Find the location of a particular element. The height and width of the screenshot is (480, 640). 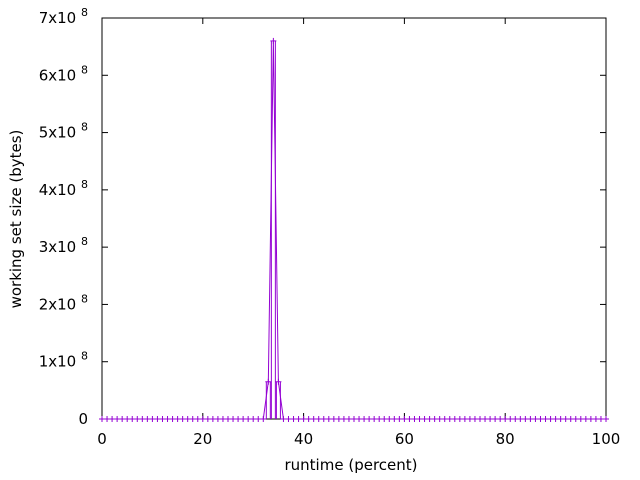

x-tick-label: 80 is located at coordinates (505, 439).